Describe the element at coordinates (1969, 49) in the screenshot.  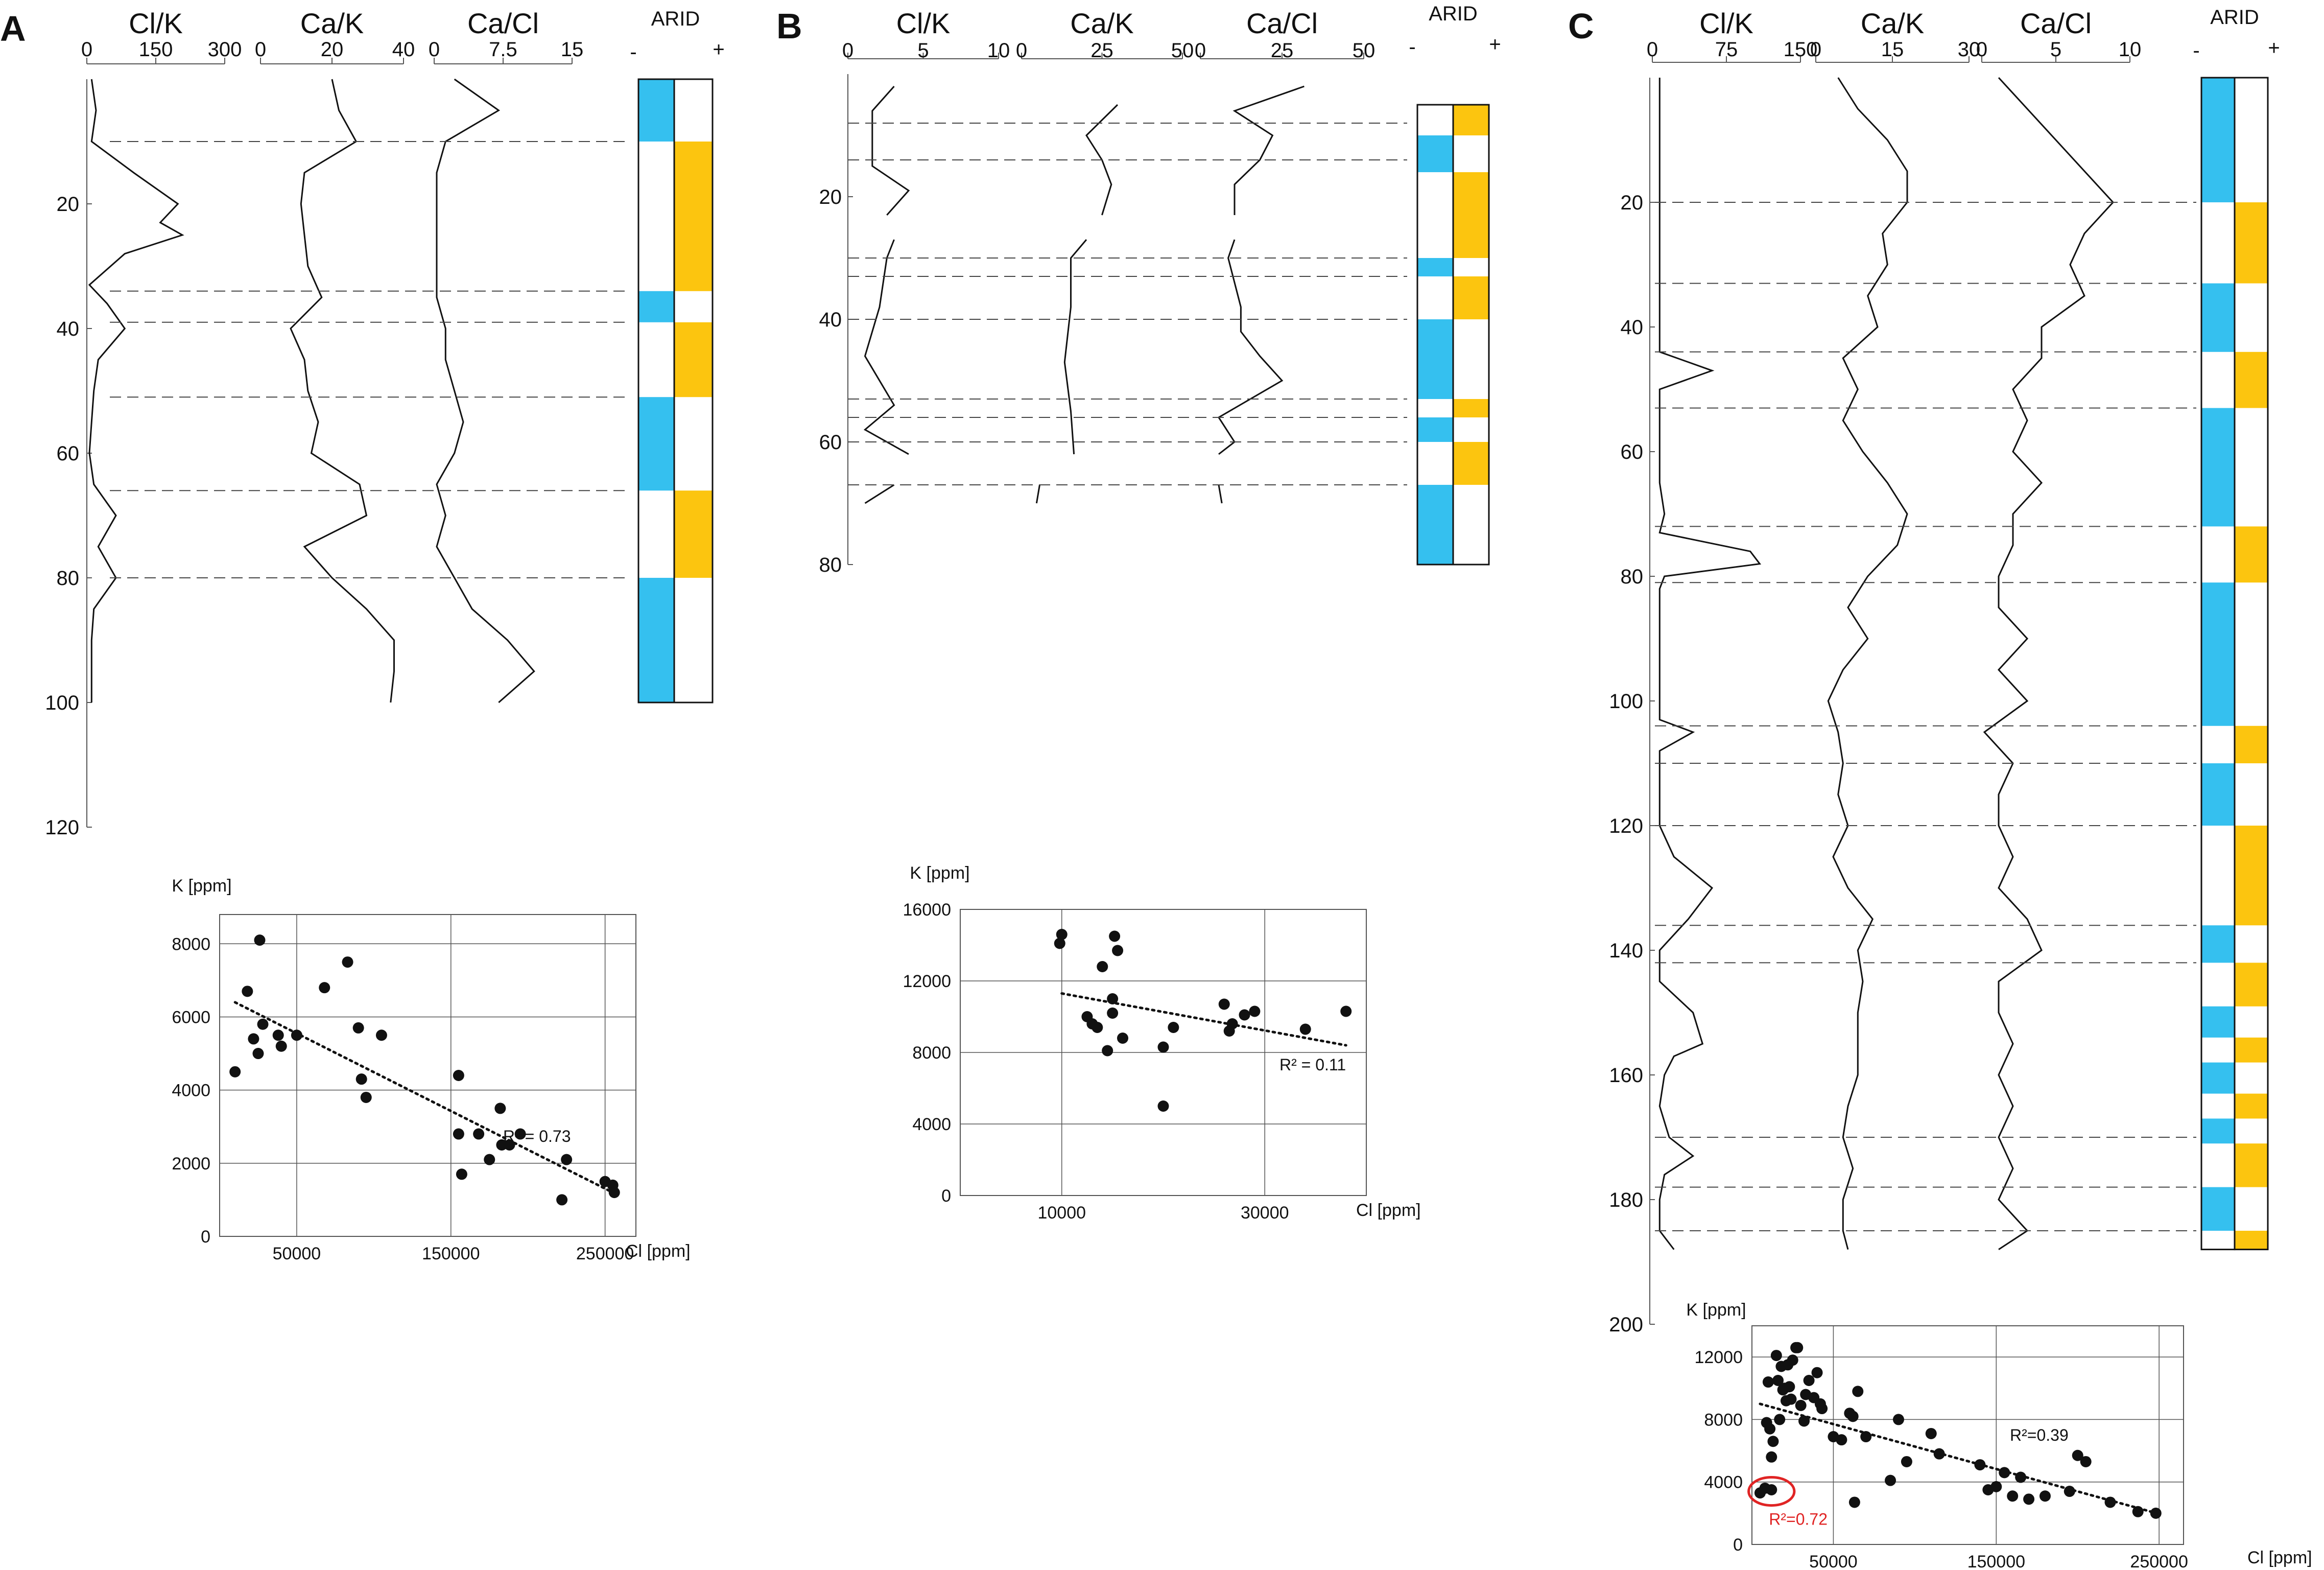
I see `ratio-tick-label: 30` at that location.